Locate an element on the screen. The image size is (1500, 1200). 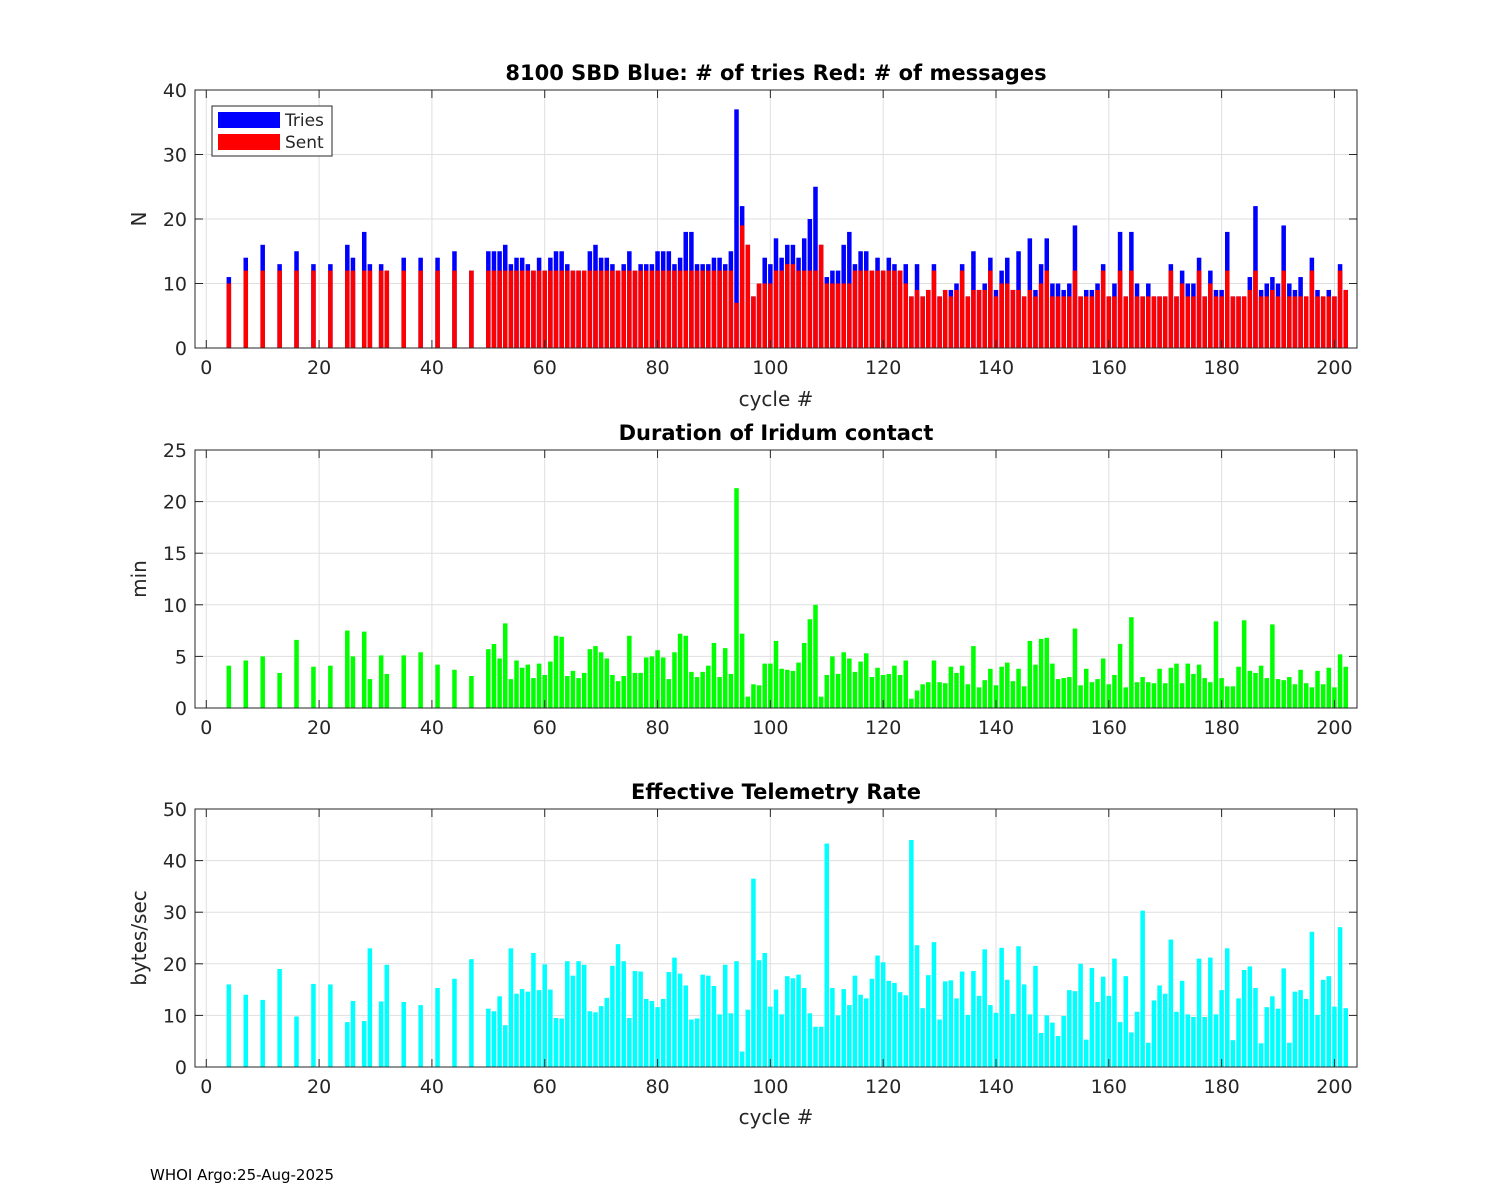
x-tick-label: 60 is located at coordinates (545, 728).